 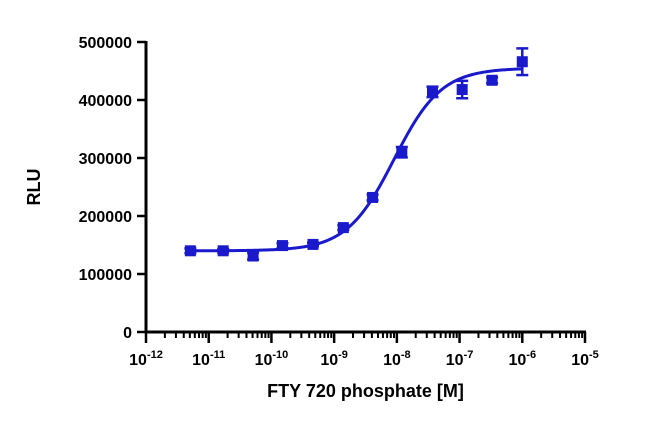 I want to click on x-tick-label: 10⁻⁹, so click(x=334, y=359).